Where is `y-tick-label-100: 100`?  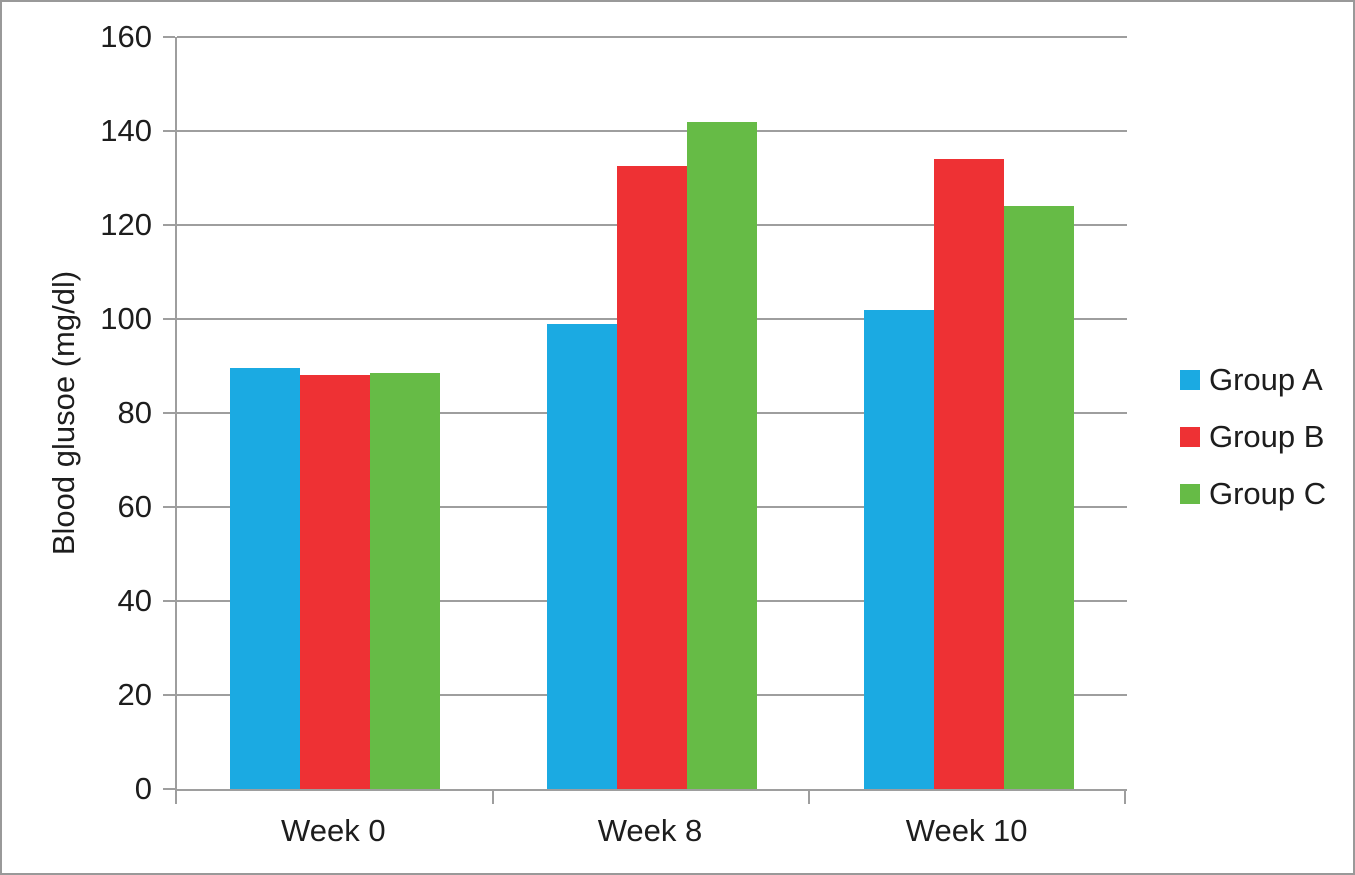
y-tick-label-100: 100 is located at coordinates (126, 318).